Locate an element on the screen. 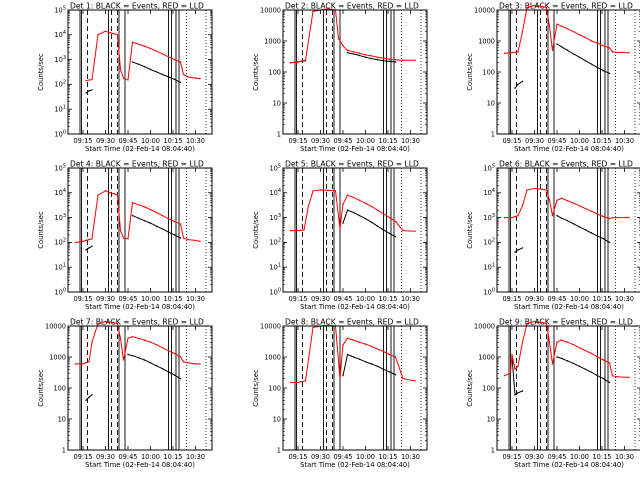 The image size is (640, 480). panel-title: Det 3: BLACK = Events, RED = LLD is located at coordinates (566, 6).